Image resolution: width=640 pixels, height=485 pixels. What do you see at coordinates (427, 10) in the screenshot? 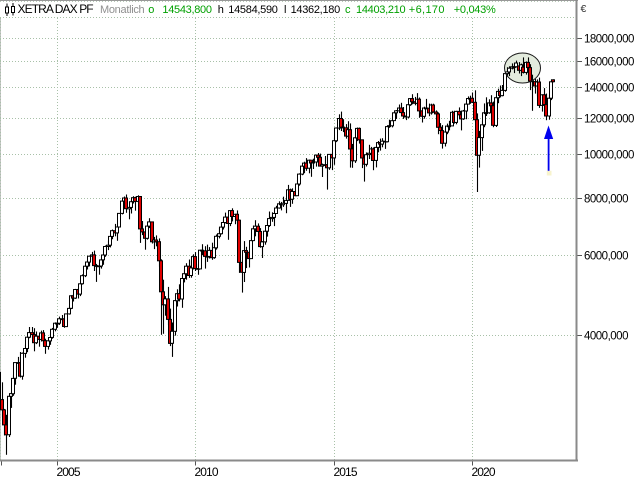
I see `svg-text: +6,170` at bounding box center [427, 10].